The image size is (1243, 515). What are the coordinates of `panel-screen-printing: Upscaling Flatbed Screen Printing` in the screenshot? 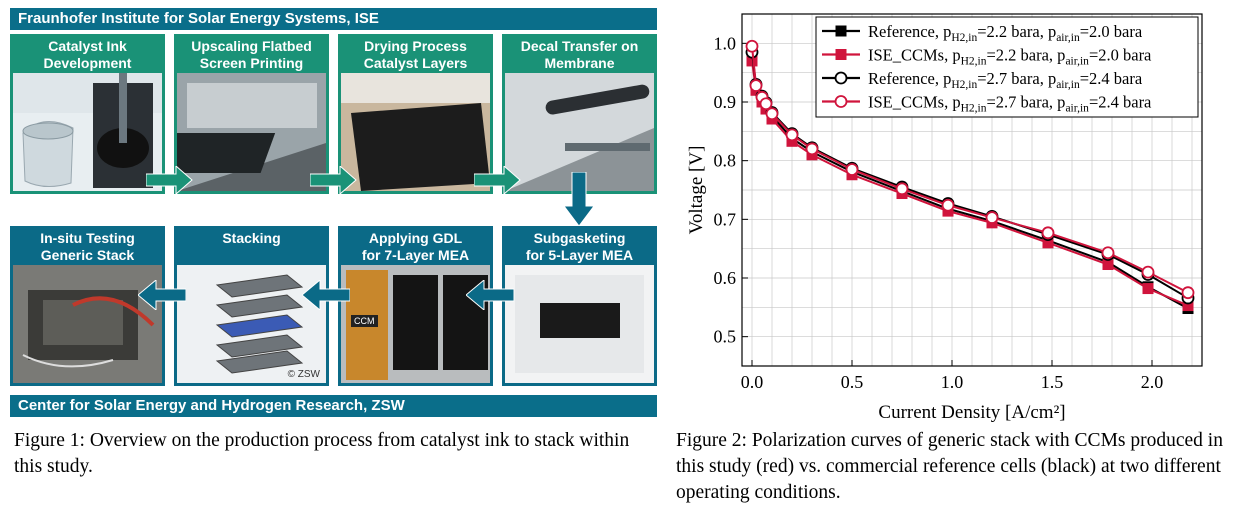 It's located at (251, 114).